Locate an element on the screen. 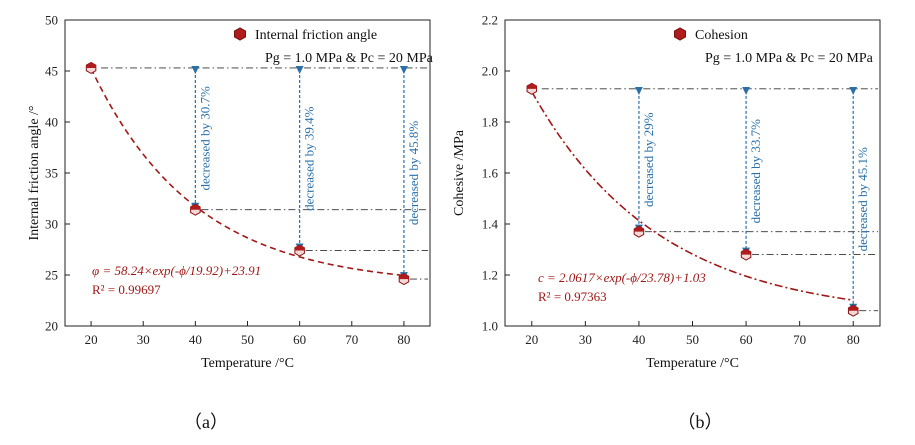 Image resolution: width=915 pixels, height=445 pixels. x-tick-label-b-1: 30 is located at coordinates (585, 339).